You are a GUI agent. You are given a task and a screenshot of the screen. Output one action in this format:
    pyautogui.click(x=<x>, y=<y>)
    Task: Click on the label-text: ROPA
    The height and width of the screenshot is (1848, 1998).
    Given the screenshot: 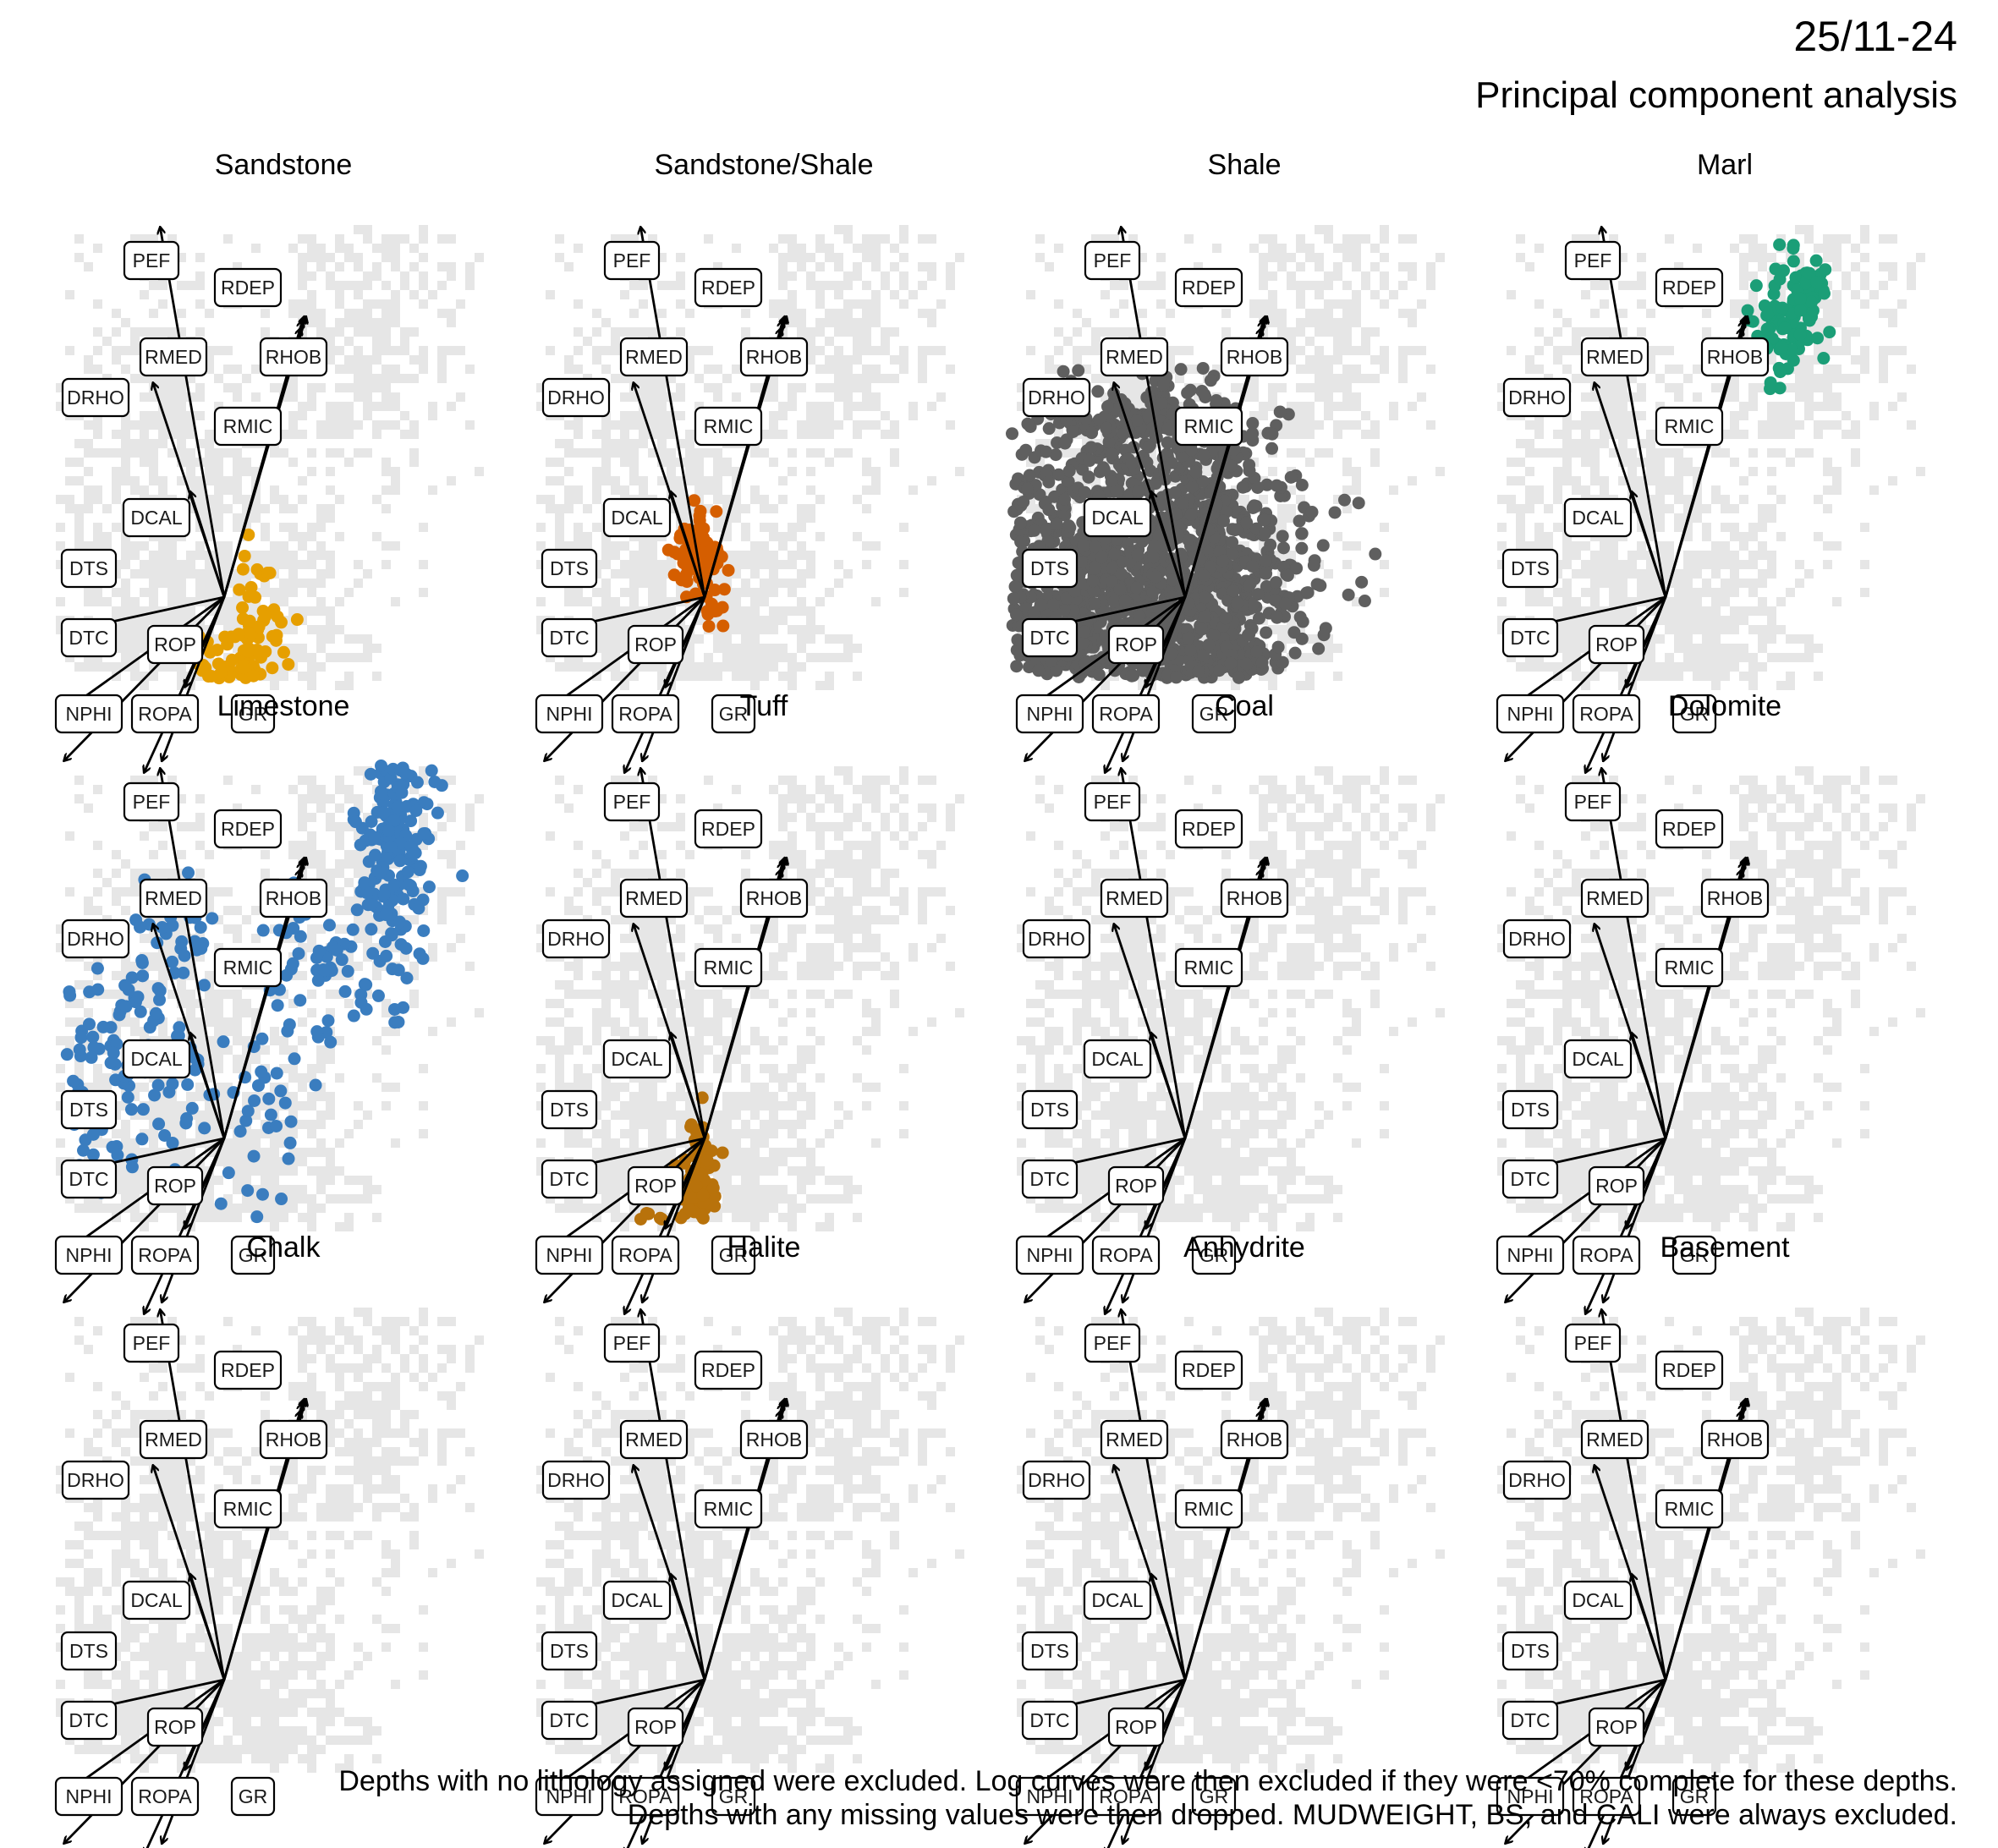 What is the action you would take?
    pyautogui.click(x=645, y=714)
    